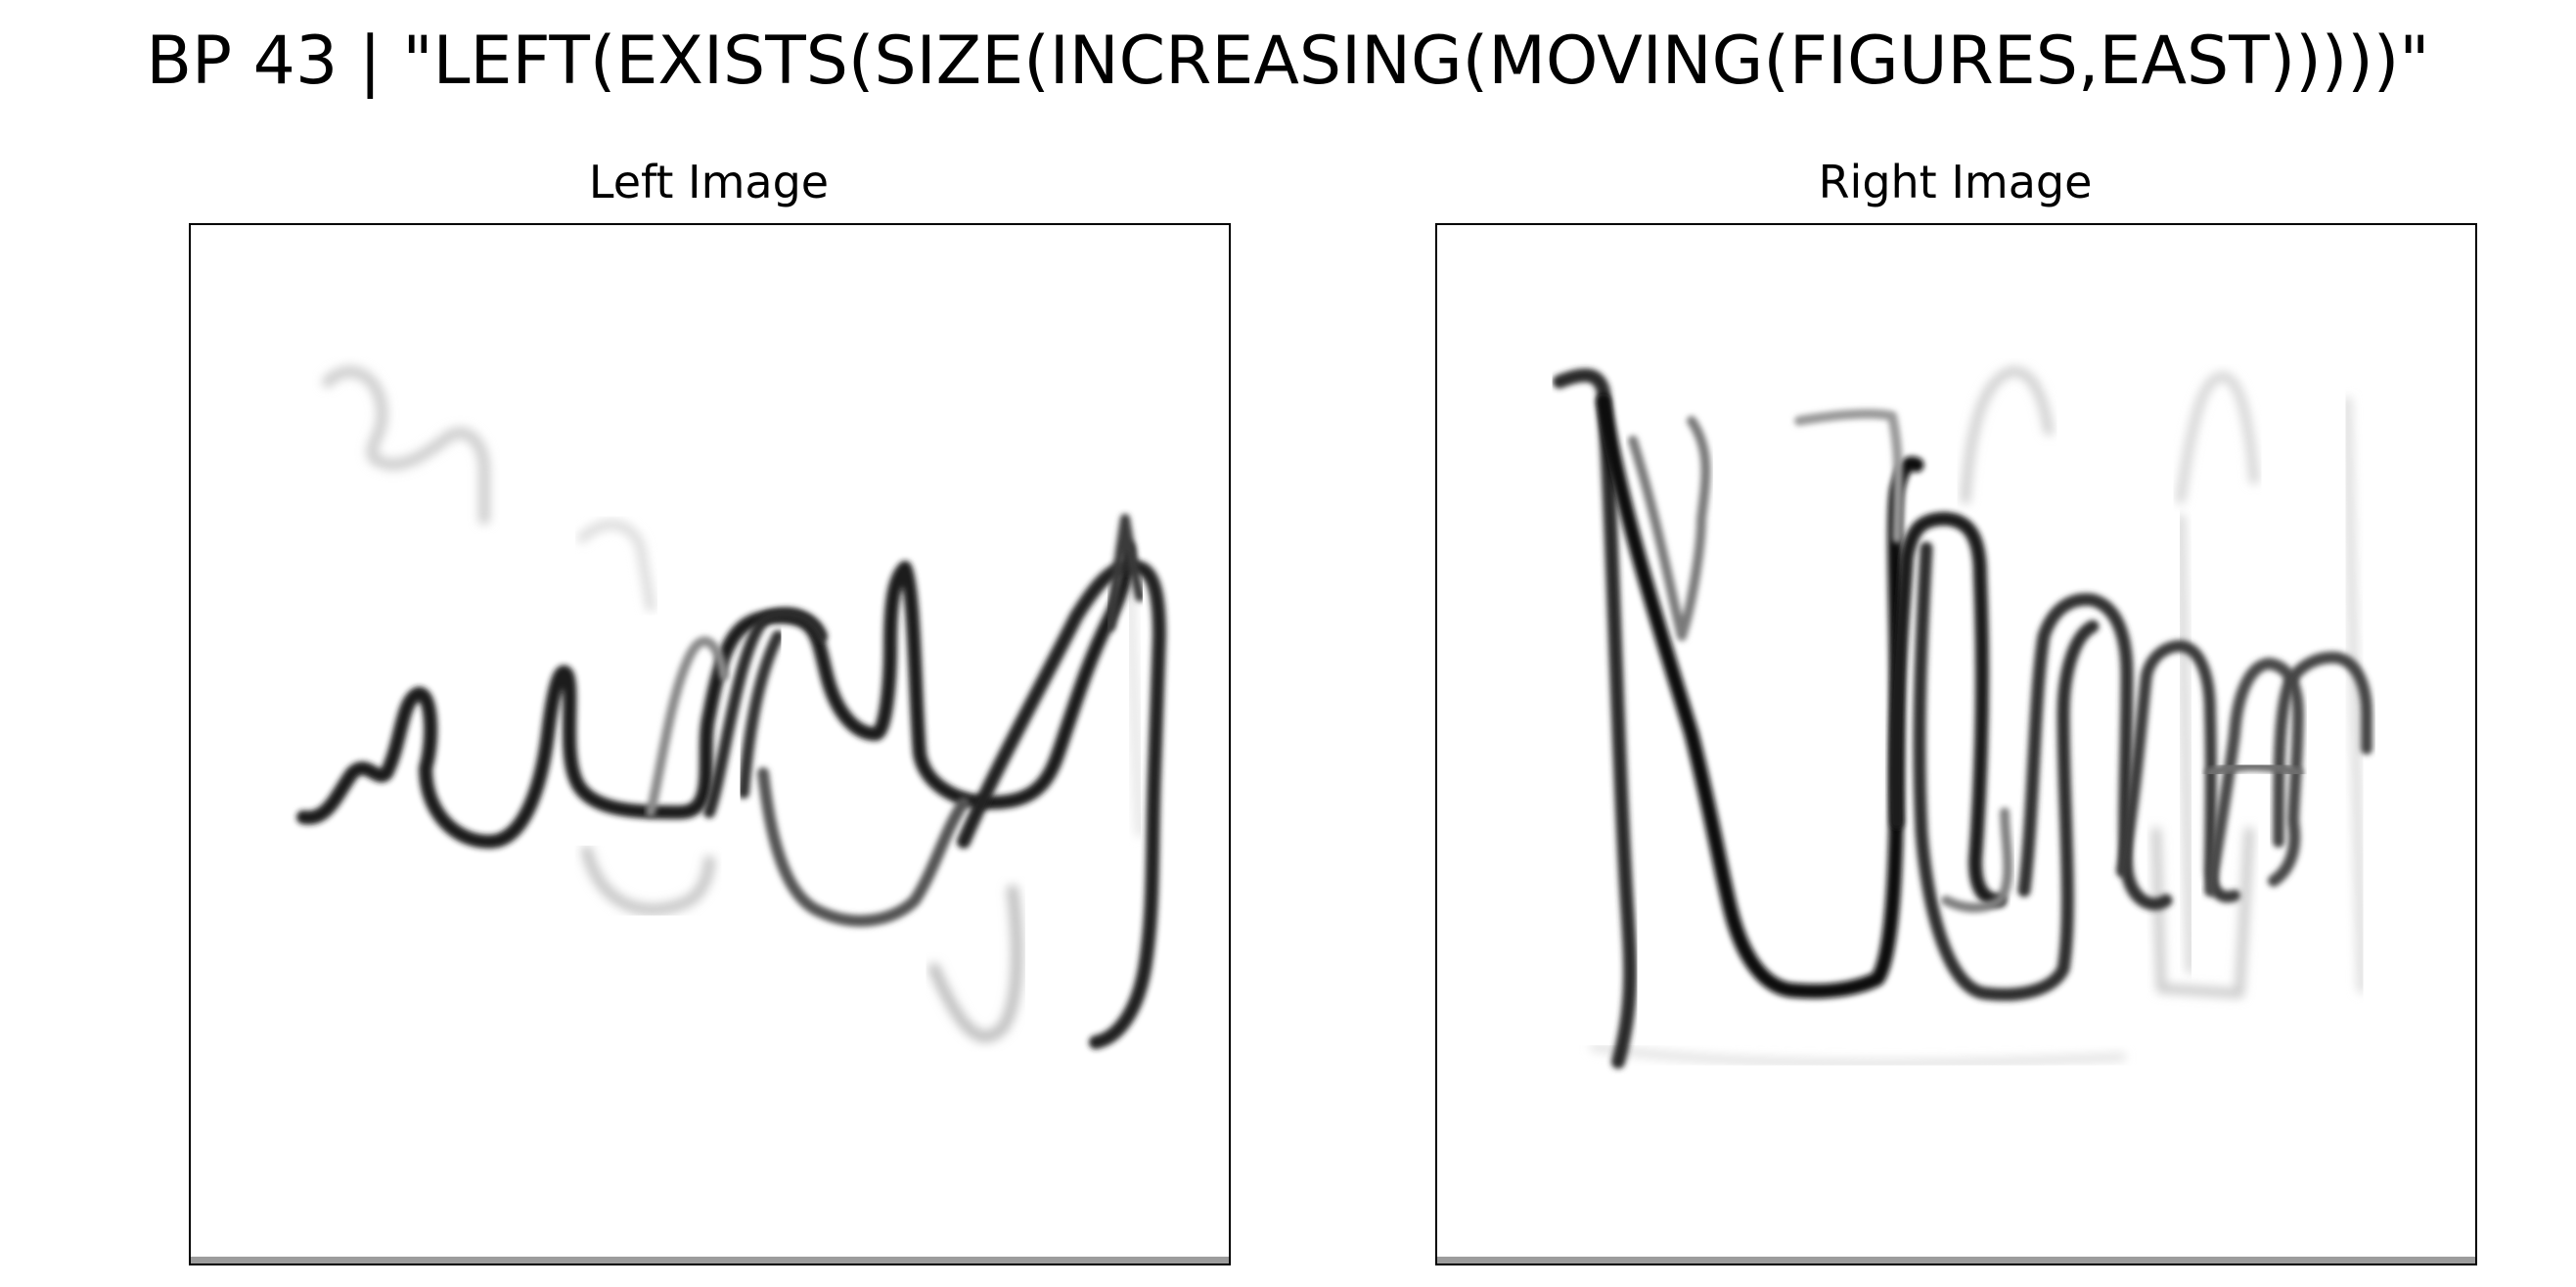 The image size is (2576, 1287). What do you see at coordinates (1858, 1056) in the screenshot?
I see `right-ghost-bottom` at bounding box center [1858, 1056].